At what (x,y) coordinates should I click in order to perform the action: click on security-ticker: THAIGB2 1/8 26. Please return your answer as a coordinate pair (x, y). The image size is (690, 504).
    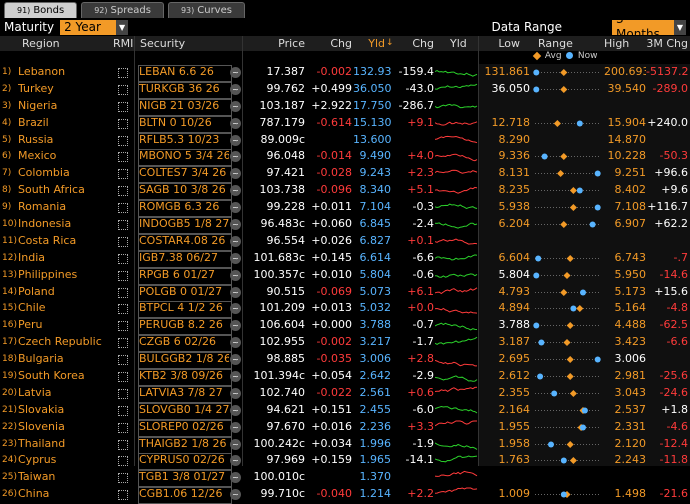
    Looking at the image, I should click on (183, 443).